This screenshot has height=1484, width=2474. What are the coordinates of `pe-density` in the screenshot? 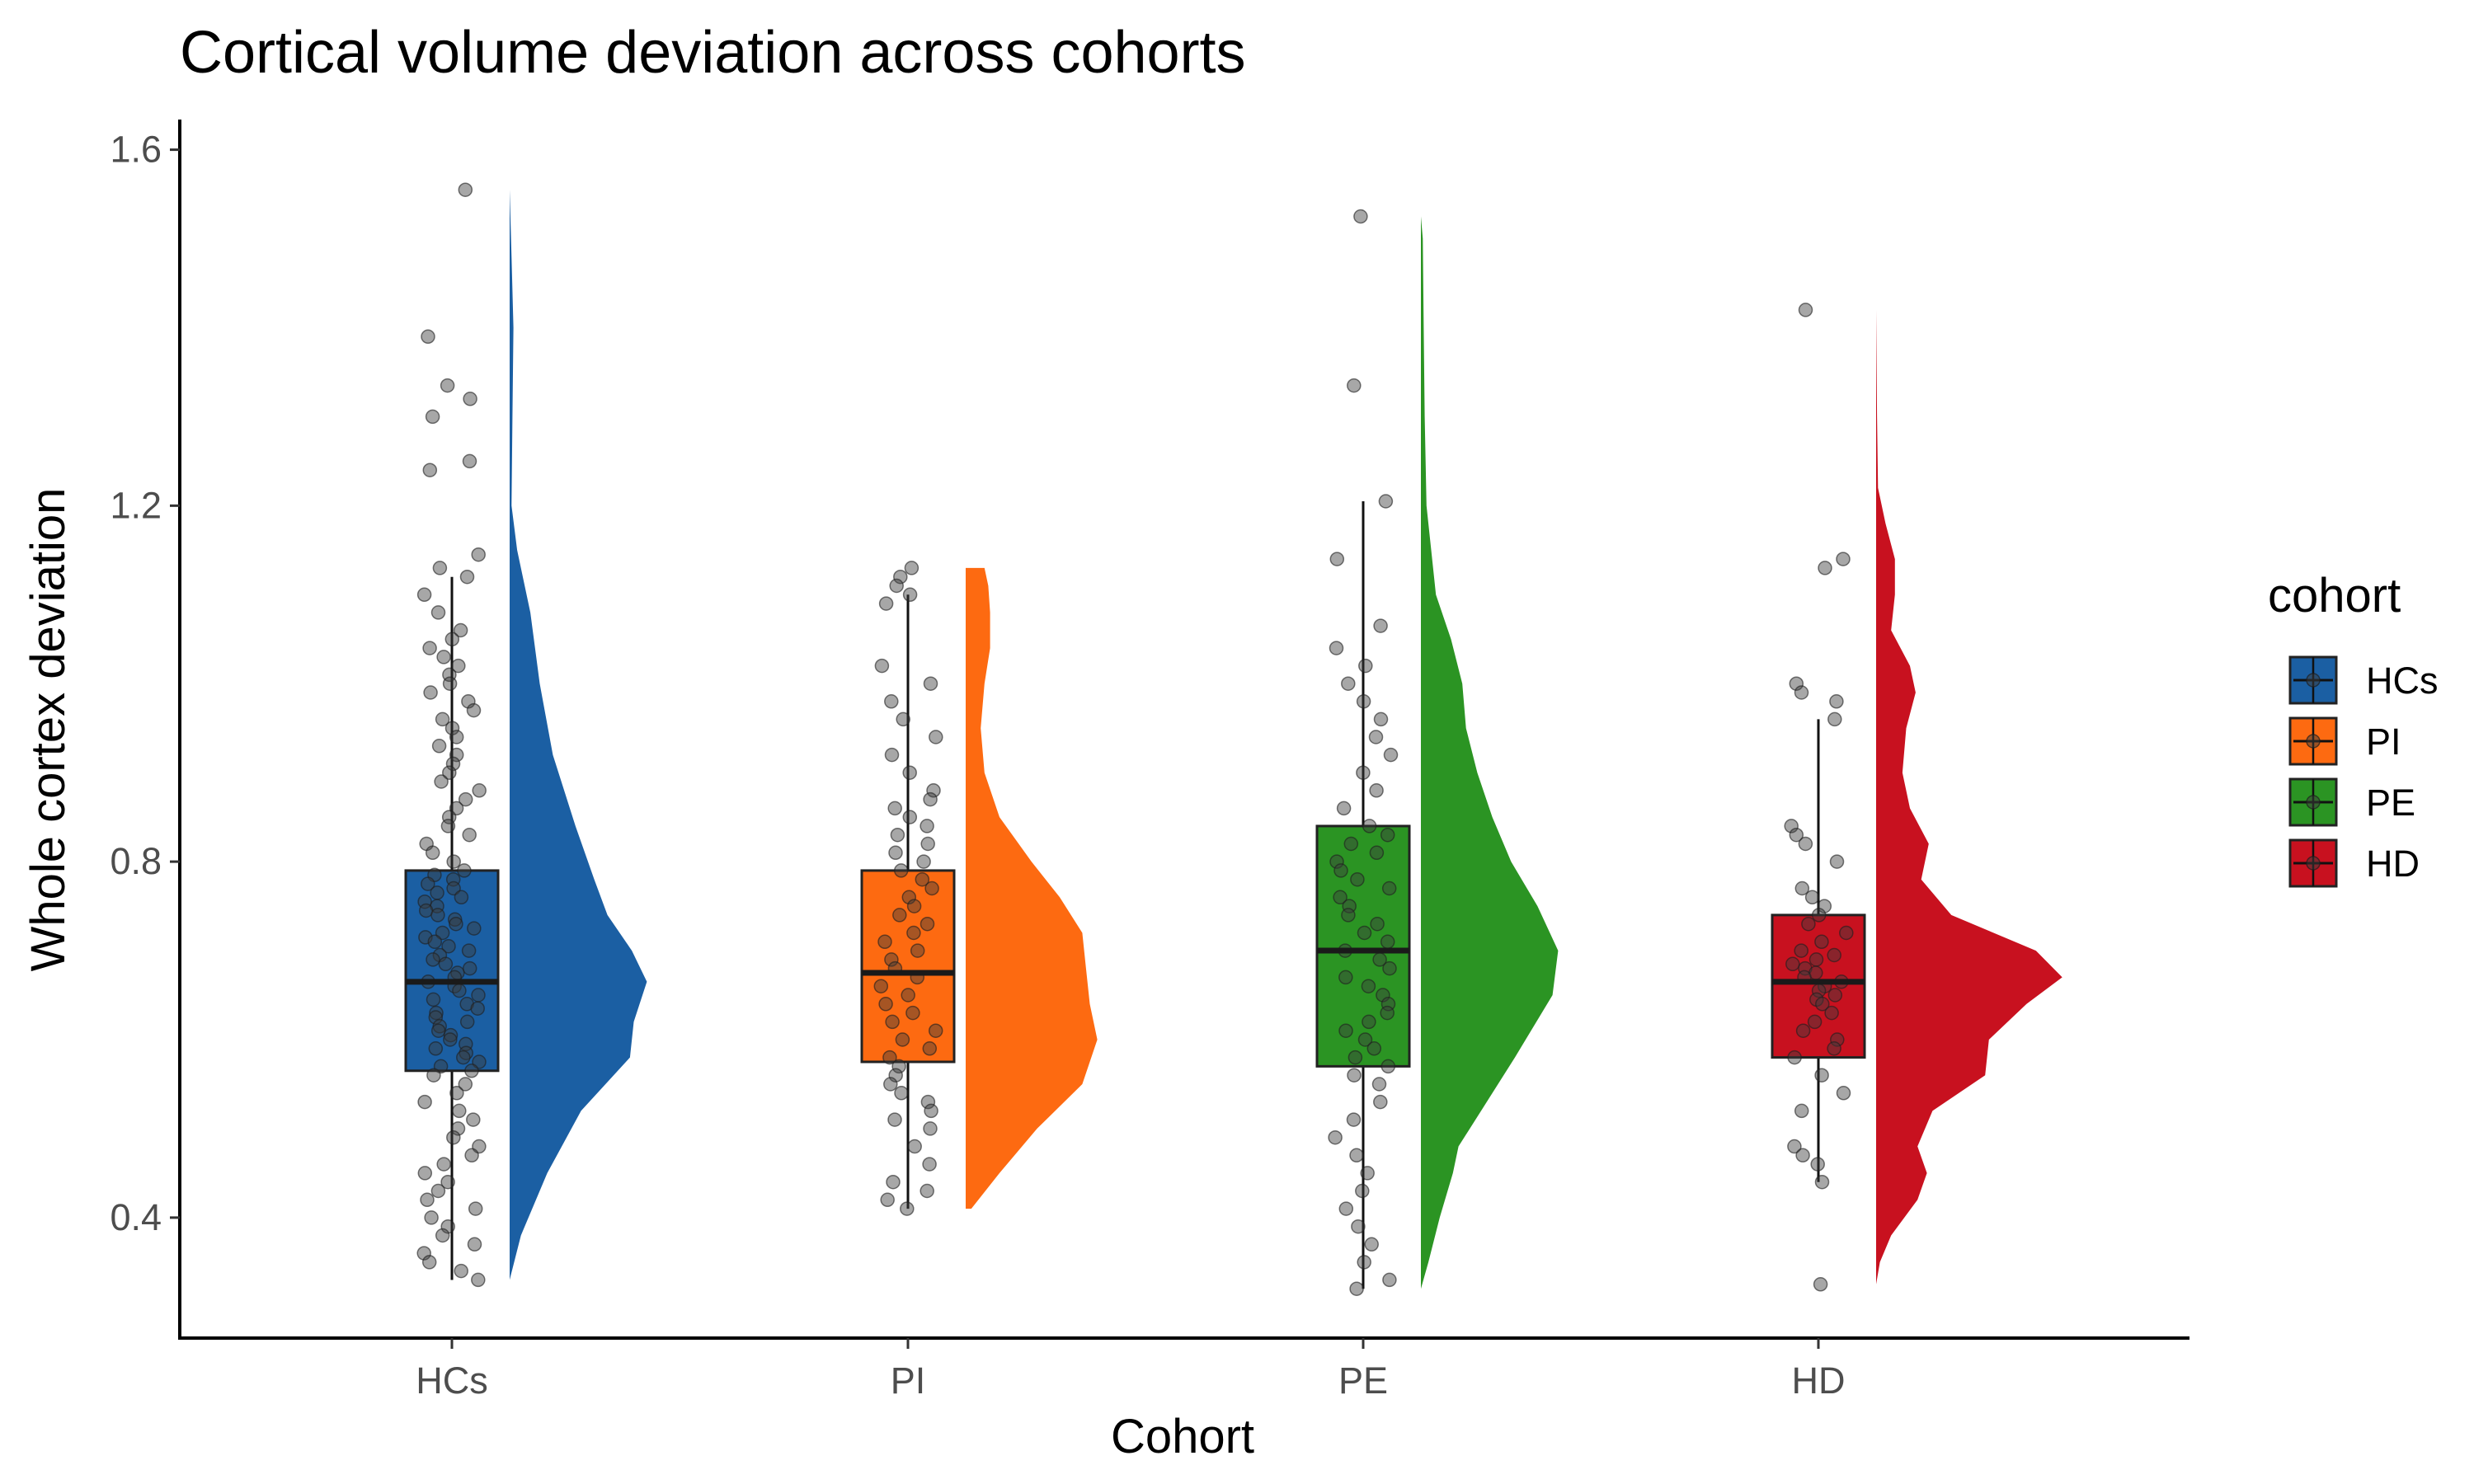 It's located at (1490, 752).